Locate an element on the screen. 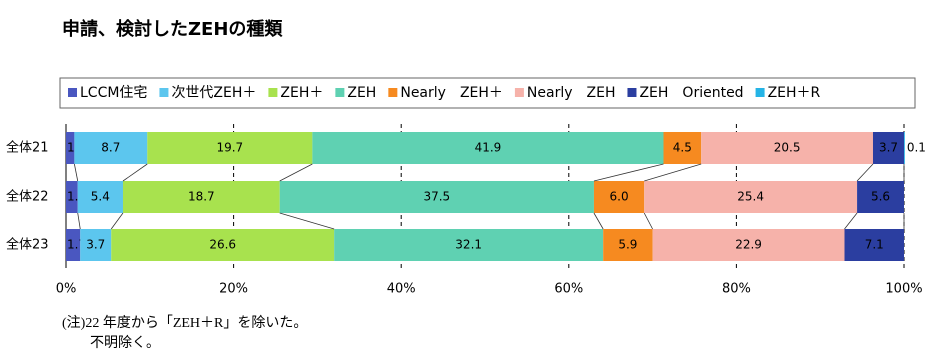  x-tick-label: 100% is located at coordinates (903, 289).